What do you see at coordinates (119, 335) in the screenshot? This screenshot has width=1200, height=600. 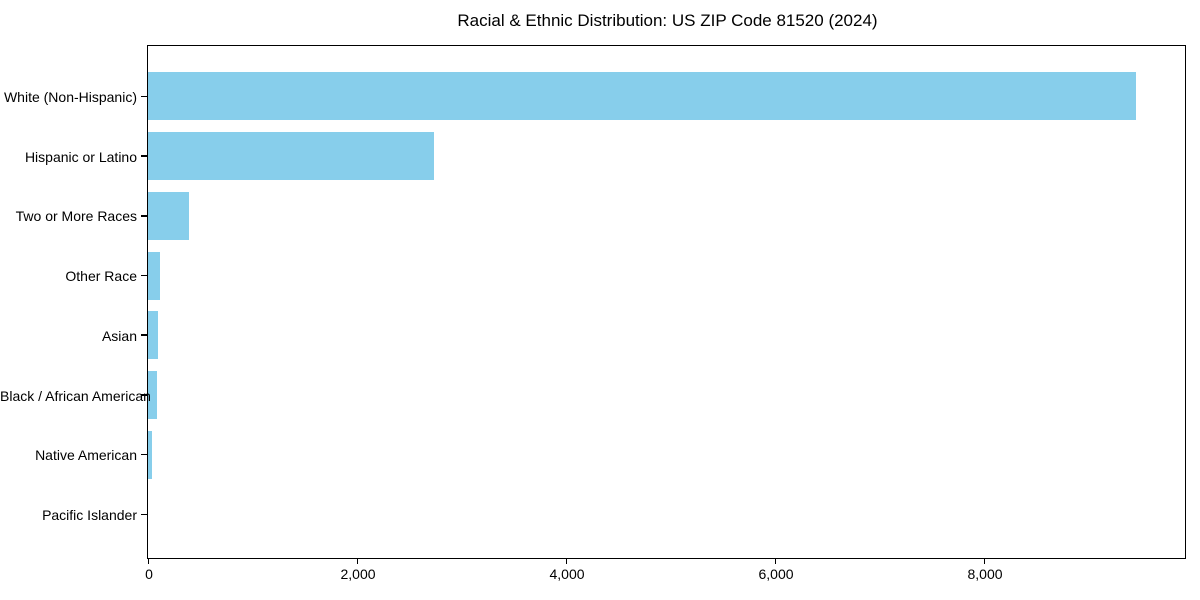 I see `y-tick-label-asian: Asian` at bounding box center [119, 335].